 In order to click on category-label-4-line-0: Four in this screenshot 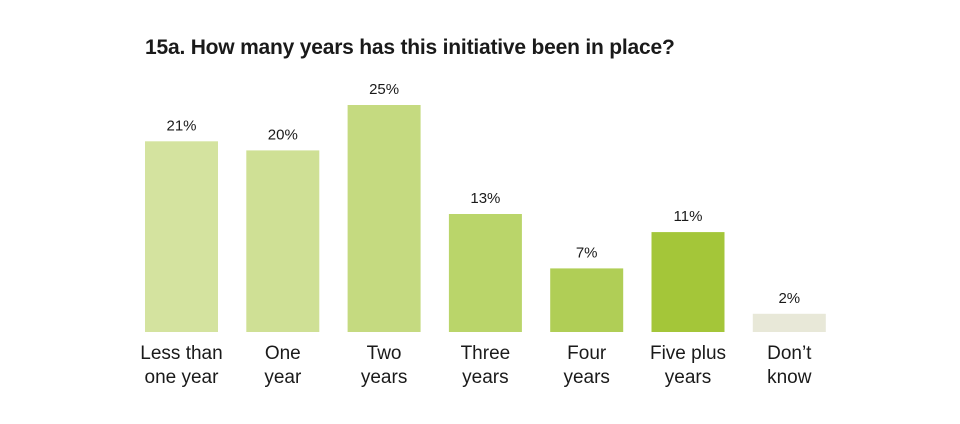, I will do `click(587, 353)`.